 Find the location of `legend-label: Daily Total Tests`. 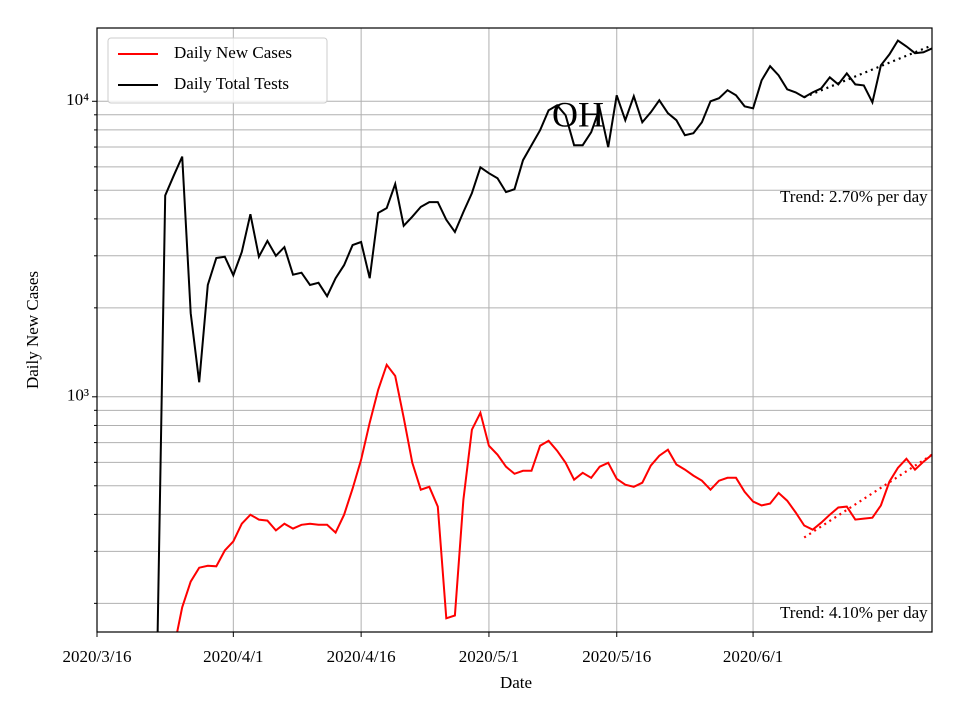

legend-label: Daily Total Tests is located at coordinates (231, 83).